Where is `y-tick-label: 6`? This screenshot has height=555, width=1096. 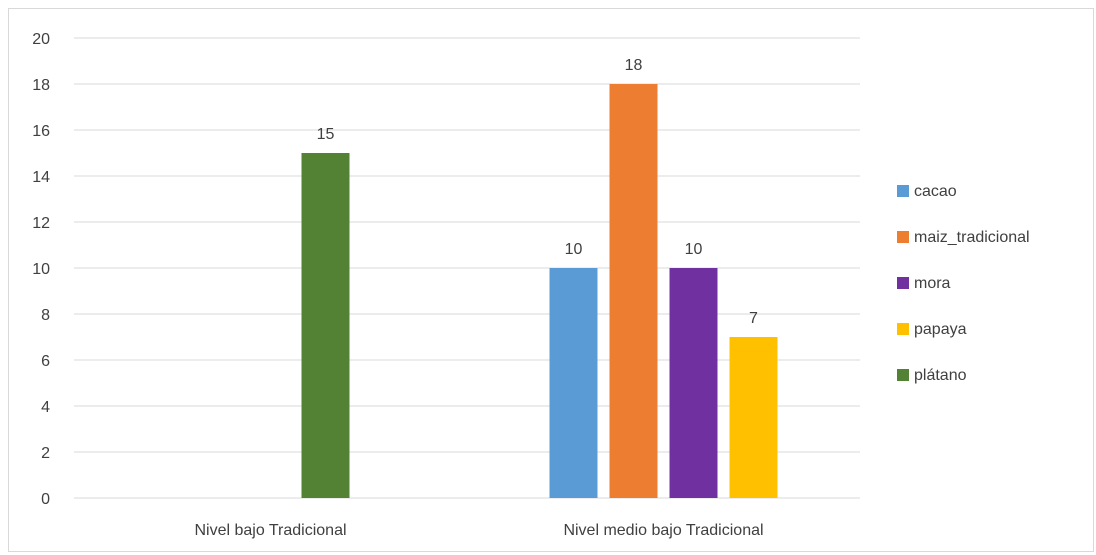 y-tick-label: 6 is located at coordinates (45, 361).